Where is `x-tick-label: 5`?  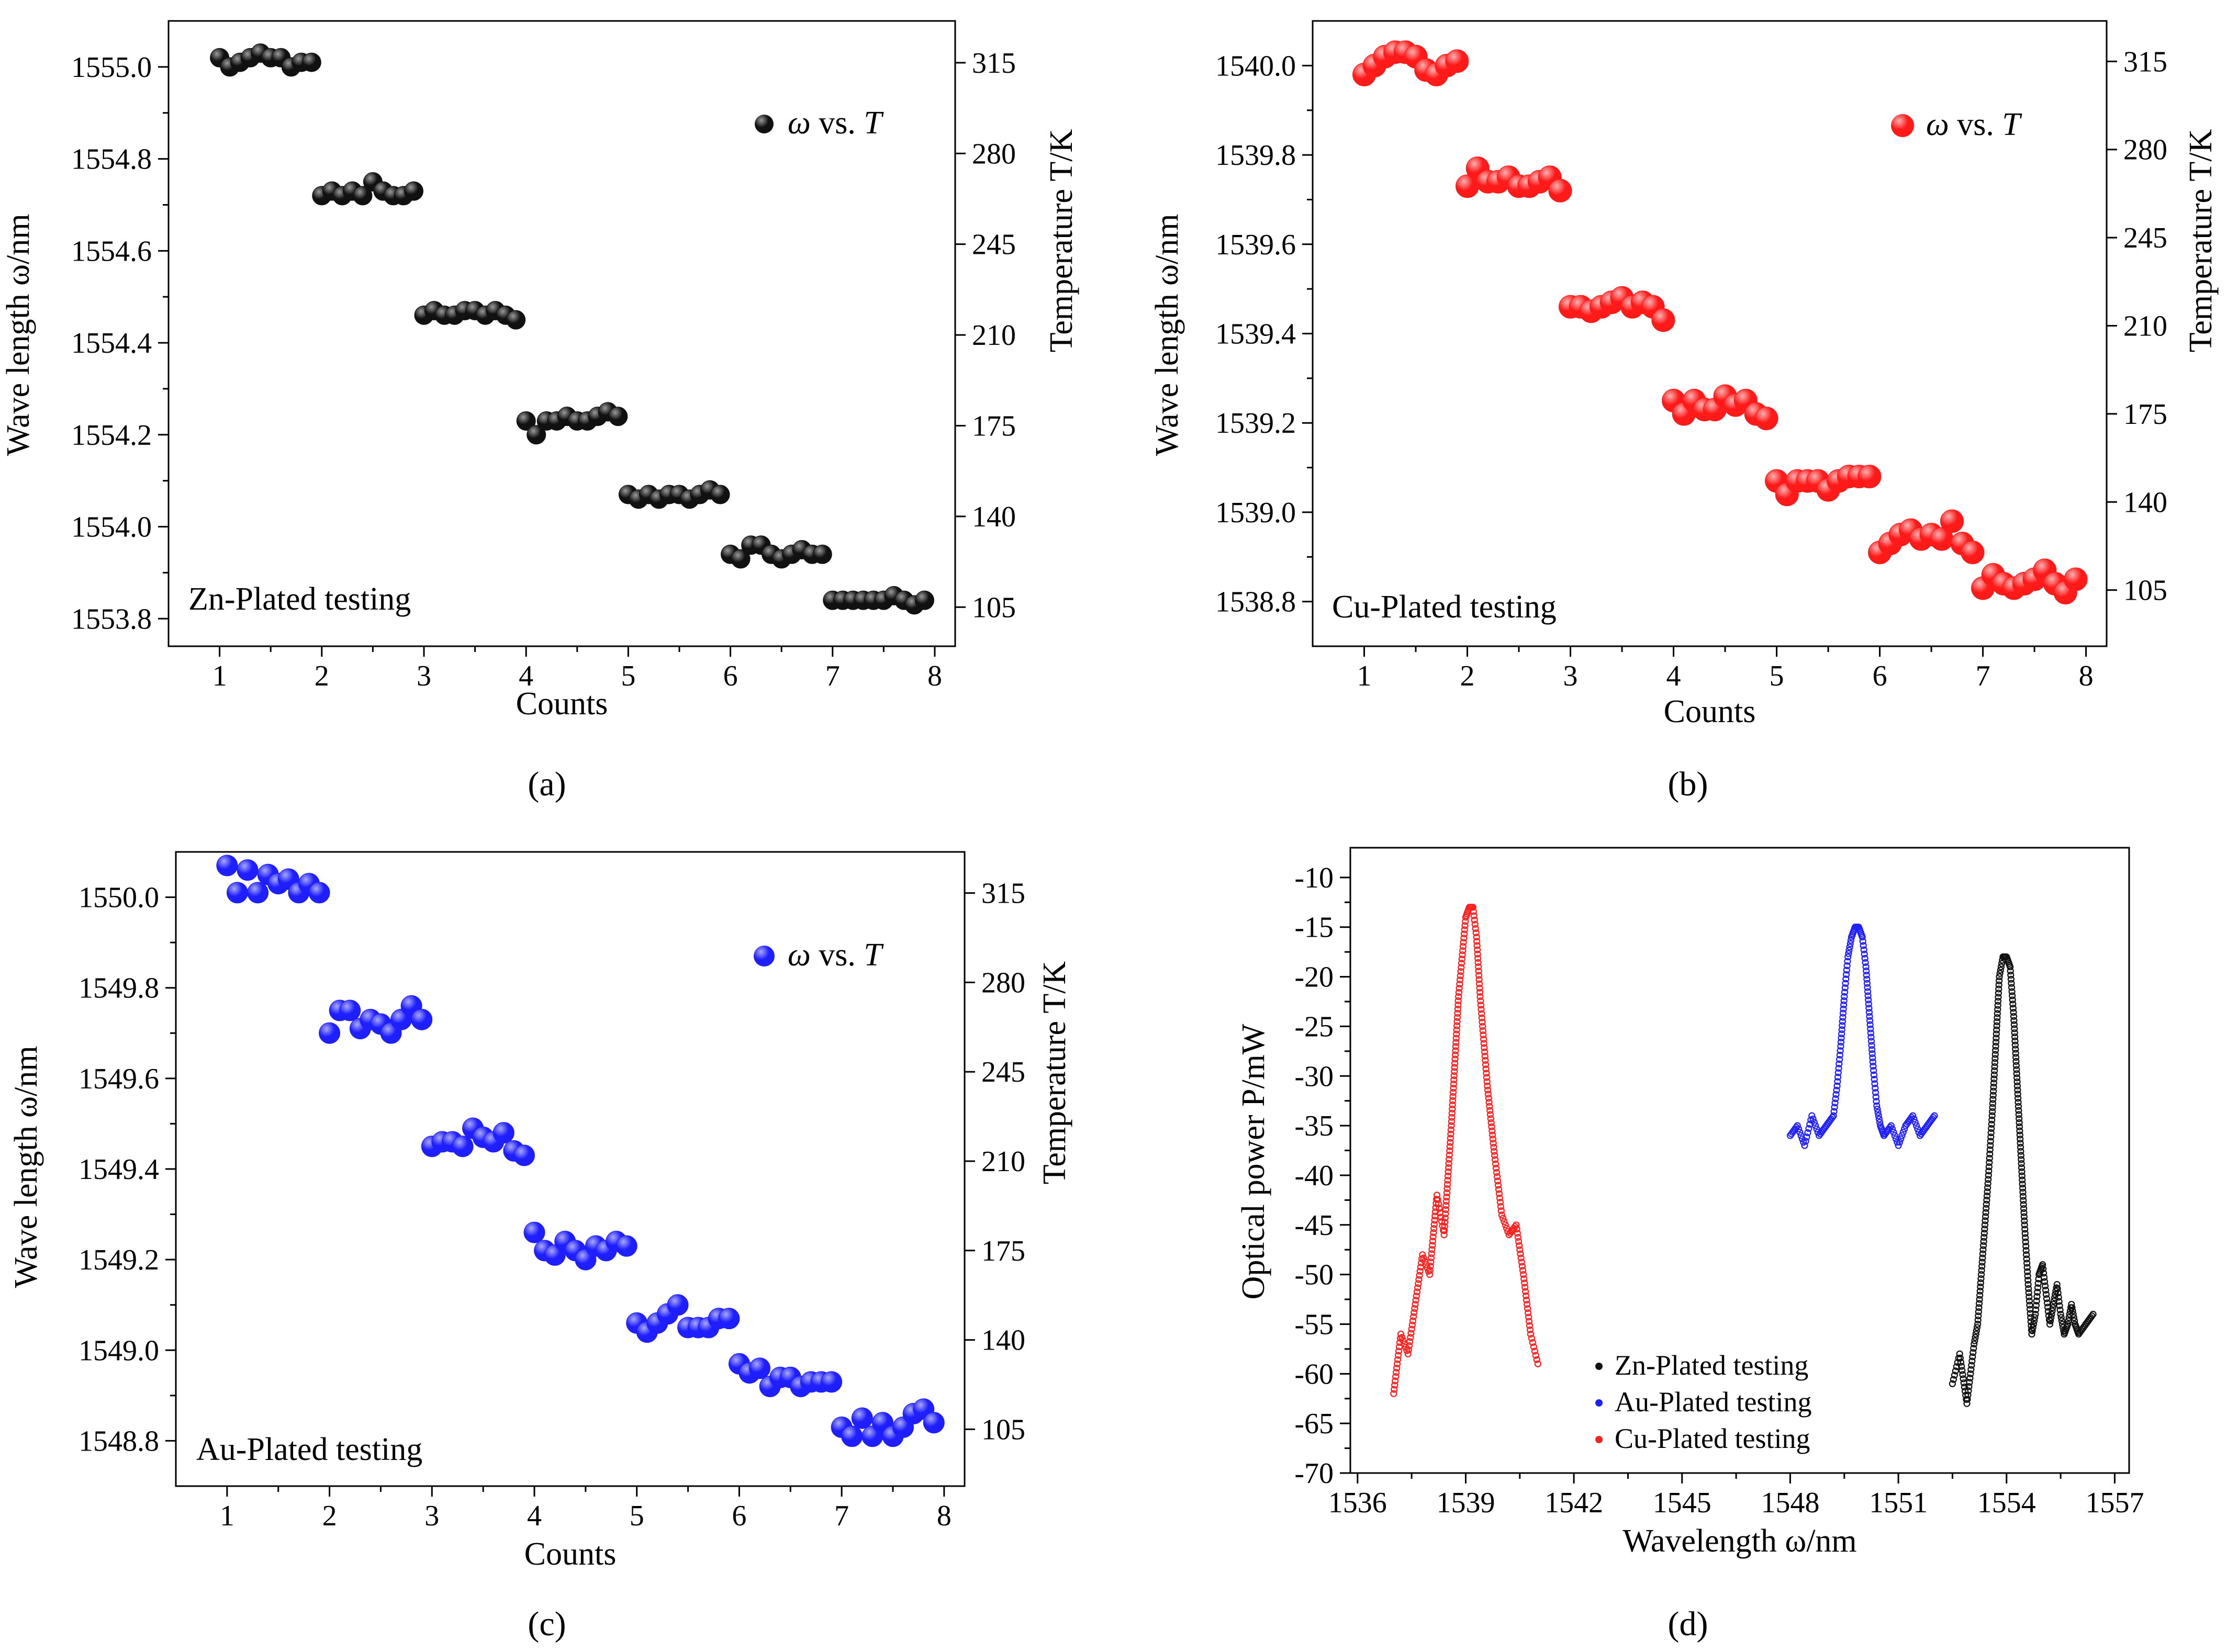
x-tick-label: 5 is located at coordinates (1777, 676).